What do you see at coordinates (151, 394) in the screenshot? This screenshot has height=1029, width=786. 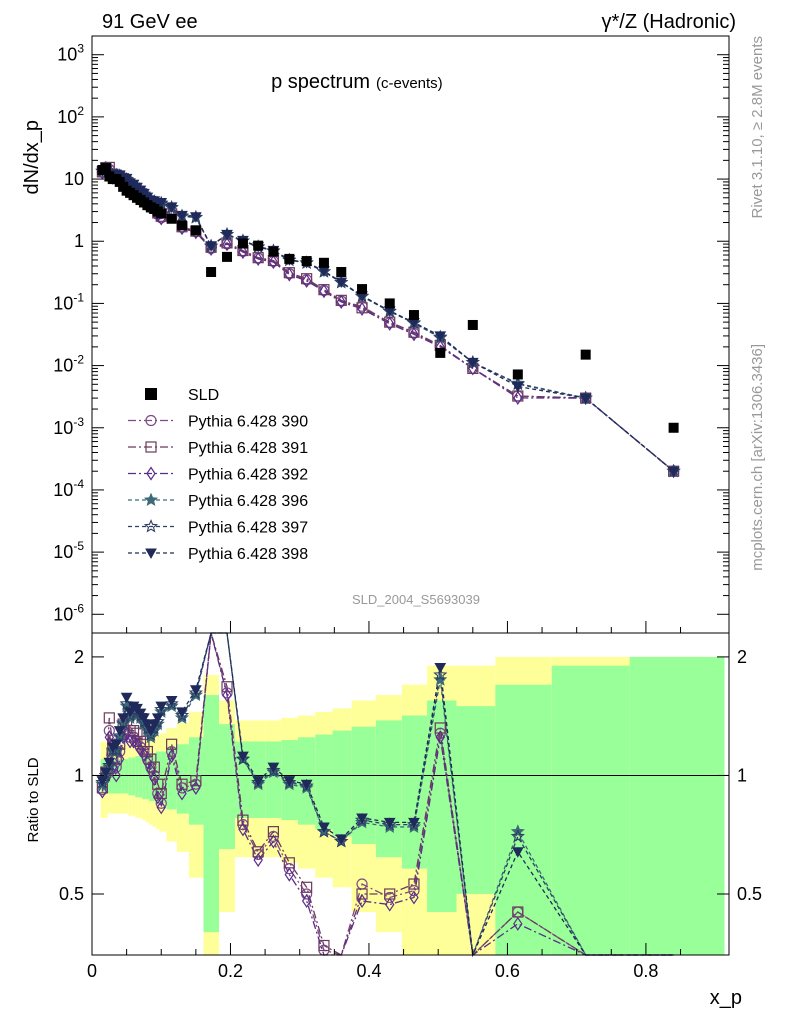 I see `legend-marker-sld` at bounding box center [151, 394].